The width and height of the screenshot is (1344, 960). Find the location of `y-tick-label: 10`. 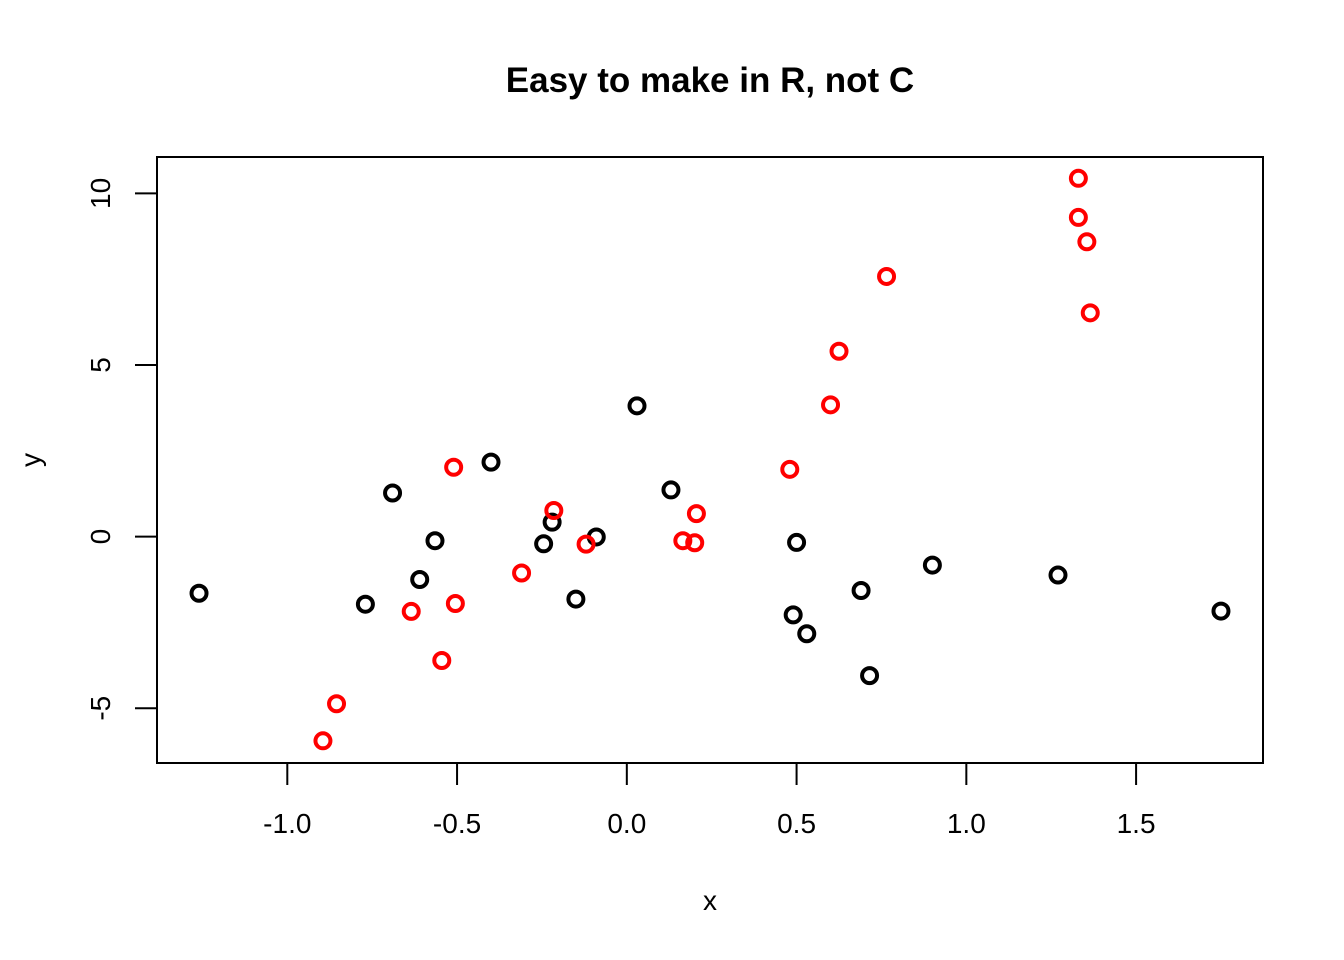

y-tick-label: 10 is located at coordinates (100, 193).